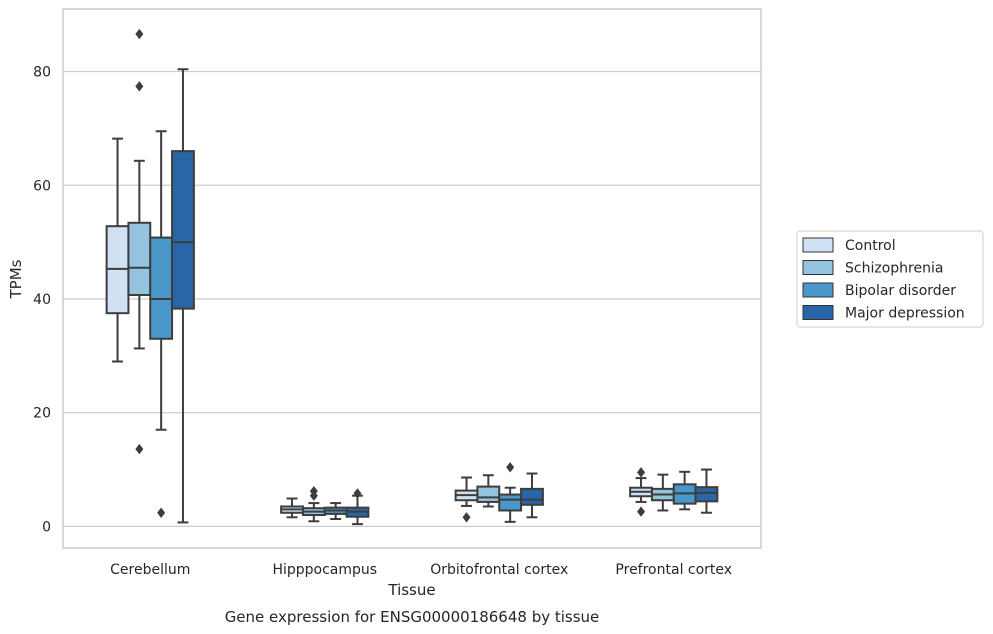 The image size is (993, 634). Describe the element at coordinates (905, 314) in the screenshot. I see `legend-label-4: Major depression` at that location.